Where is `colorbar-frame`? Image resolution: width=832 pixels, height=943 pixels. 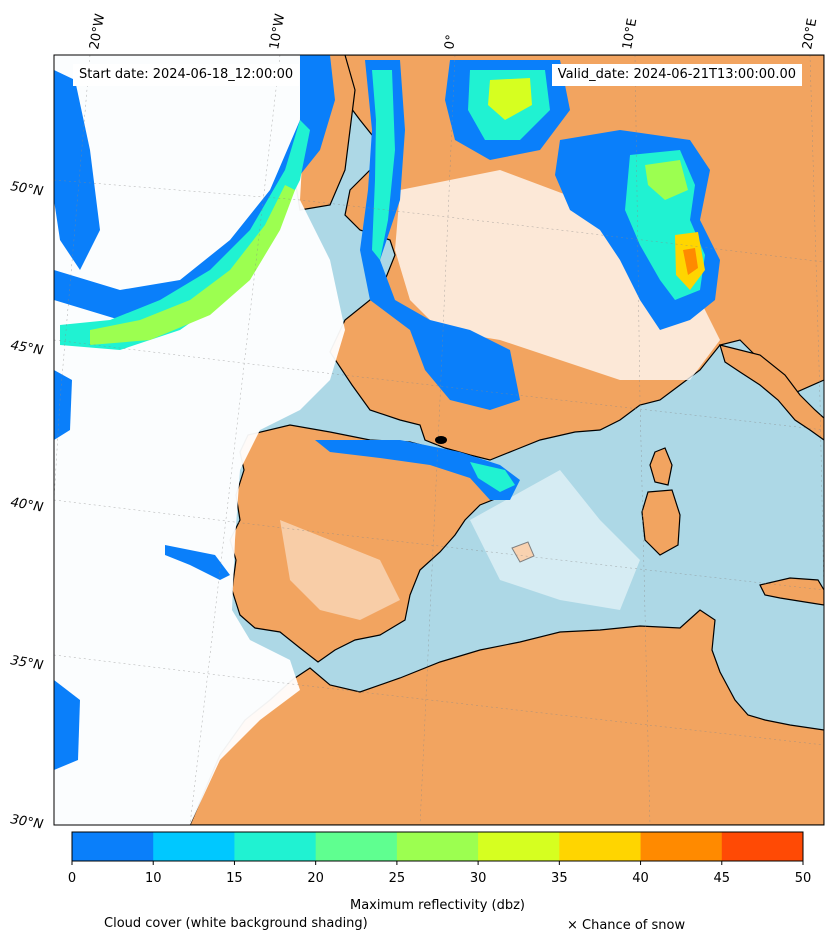
colorbar-frame is located at coordinates (437, 846).